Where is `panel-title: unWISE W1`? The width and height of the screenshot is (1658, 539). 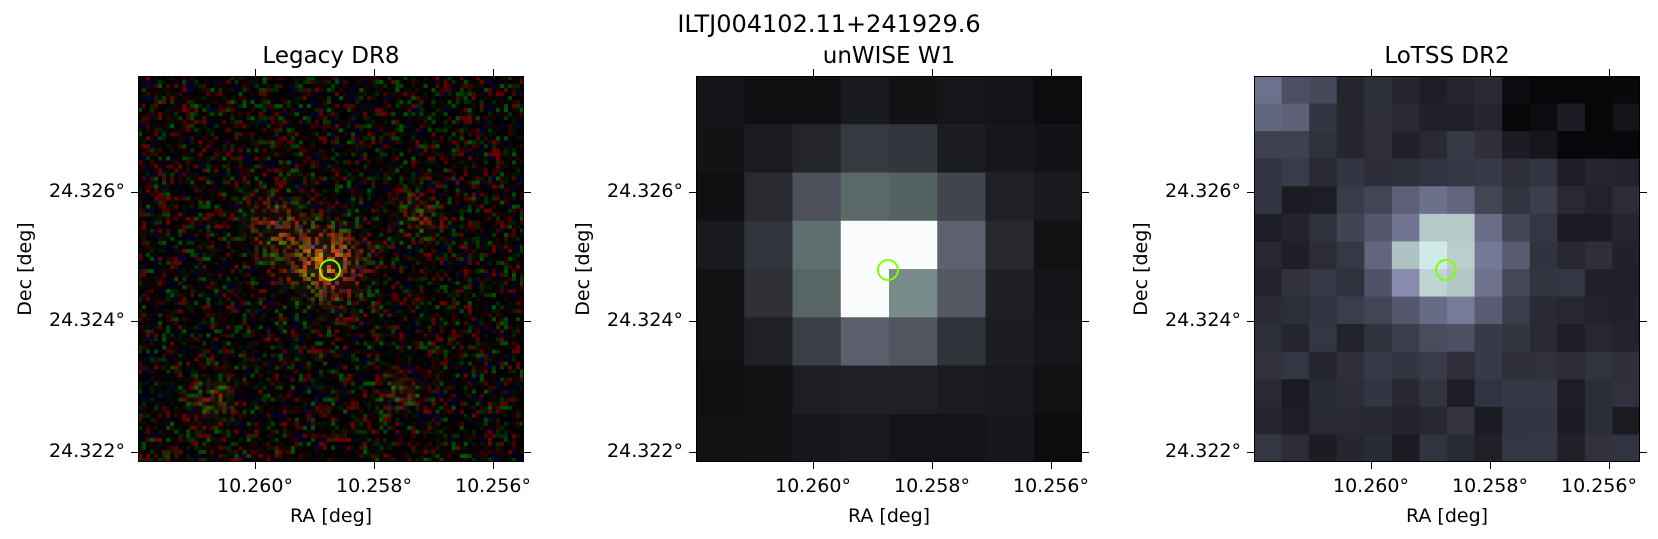
panel-title: unWISE W1 is located at coordinates (889, 56).